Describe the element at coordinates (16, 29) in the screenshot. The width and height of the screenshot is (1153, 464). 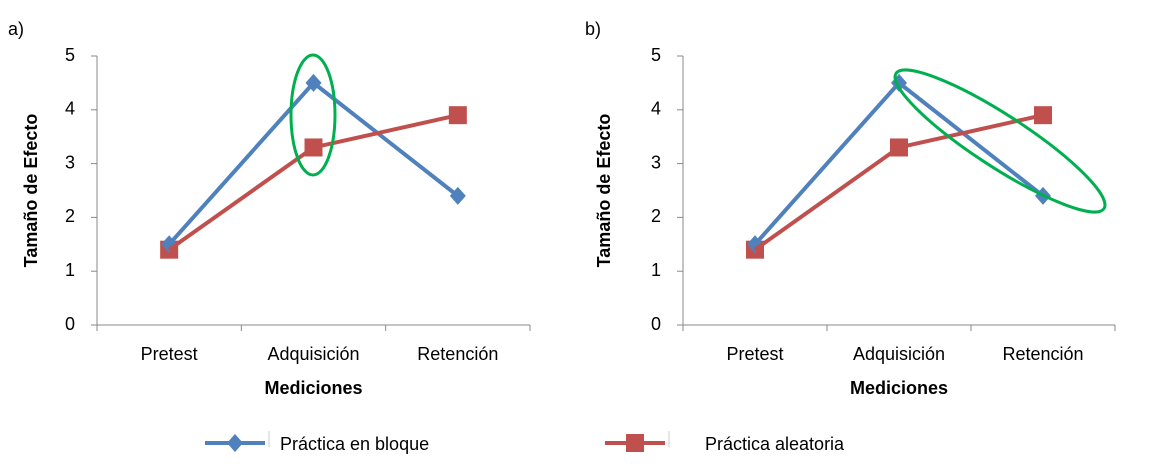
I see `panel-label: a)` at that location.